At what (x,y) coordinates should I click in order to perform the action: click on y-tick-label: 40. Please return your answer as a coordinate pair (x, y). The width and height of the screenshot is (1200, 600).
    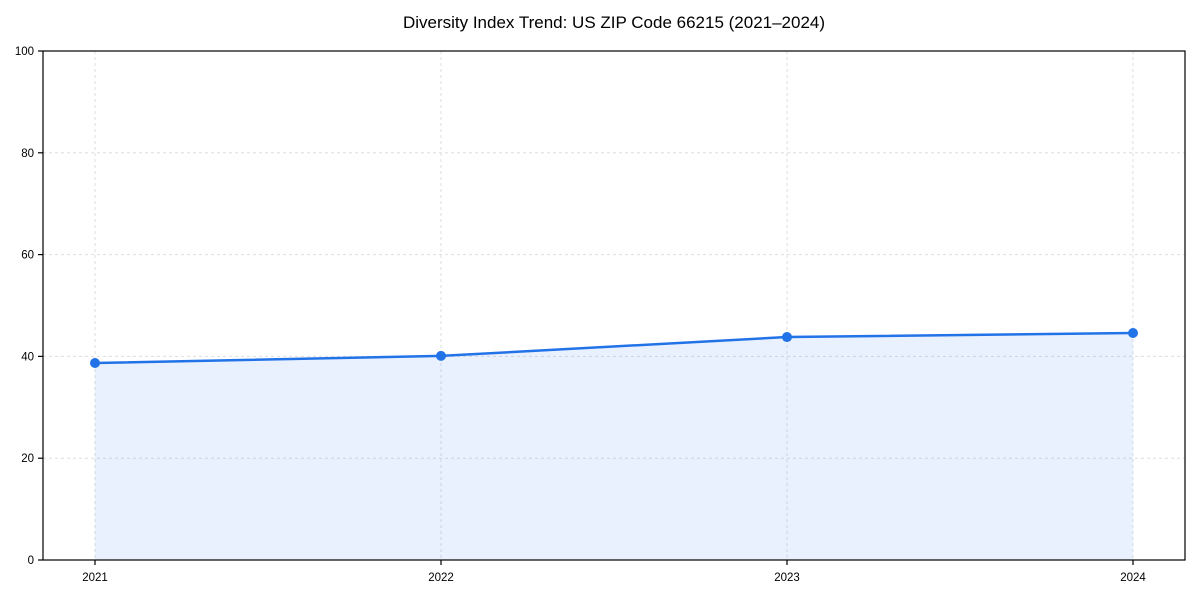
    Looking at the image, I should click on (27, 357).